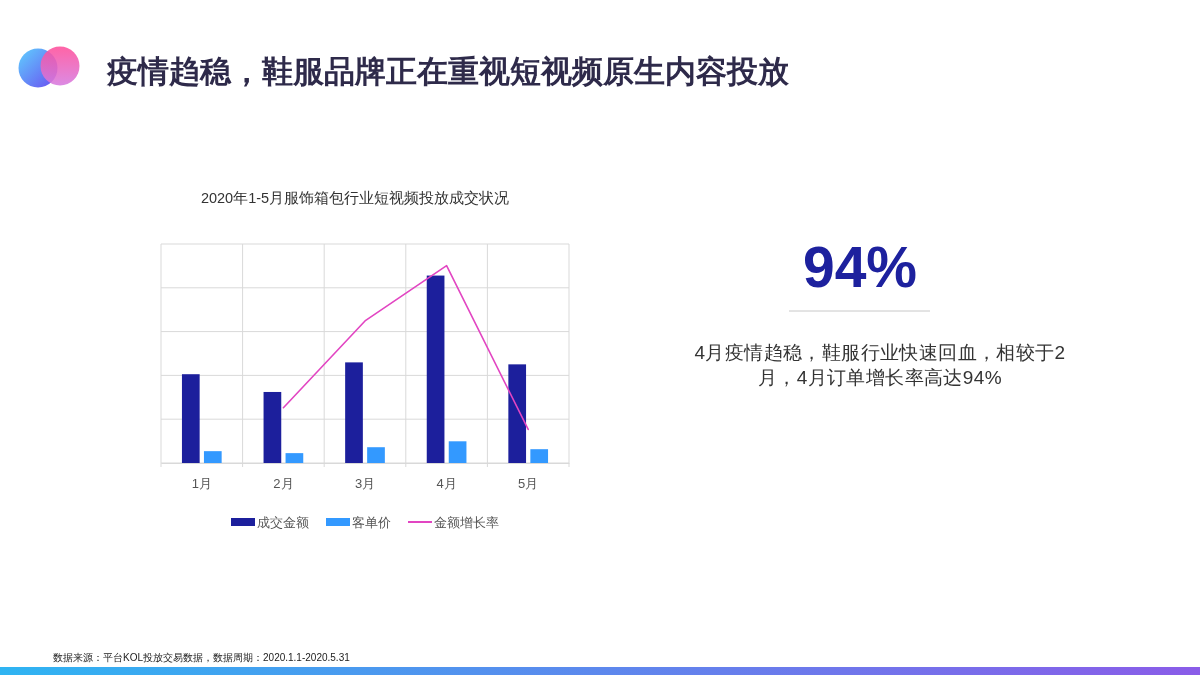 Image resolution: width=1200 pixels, height=675 pixels. I want to click on chart-title: 疫情趋稳，鞋服品牌正在重视短视频原生内容投放, so click(448, 71).